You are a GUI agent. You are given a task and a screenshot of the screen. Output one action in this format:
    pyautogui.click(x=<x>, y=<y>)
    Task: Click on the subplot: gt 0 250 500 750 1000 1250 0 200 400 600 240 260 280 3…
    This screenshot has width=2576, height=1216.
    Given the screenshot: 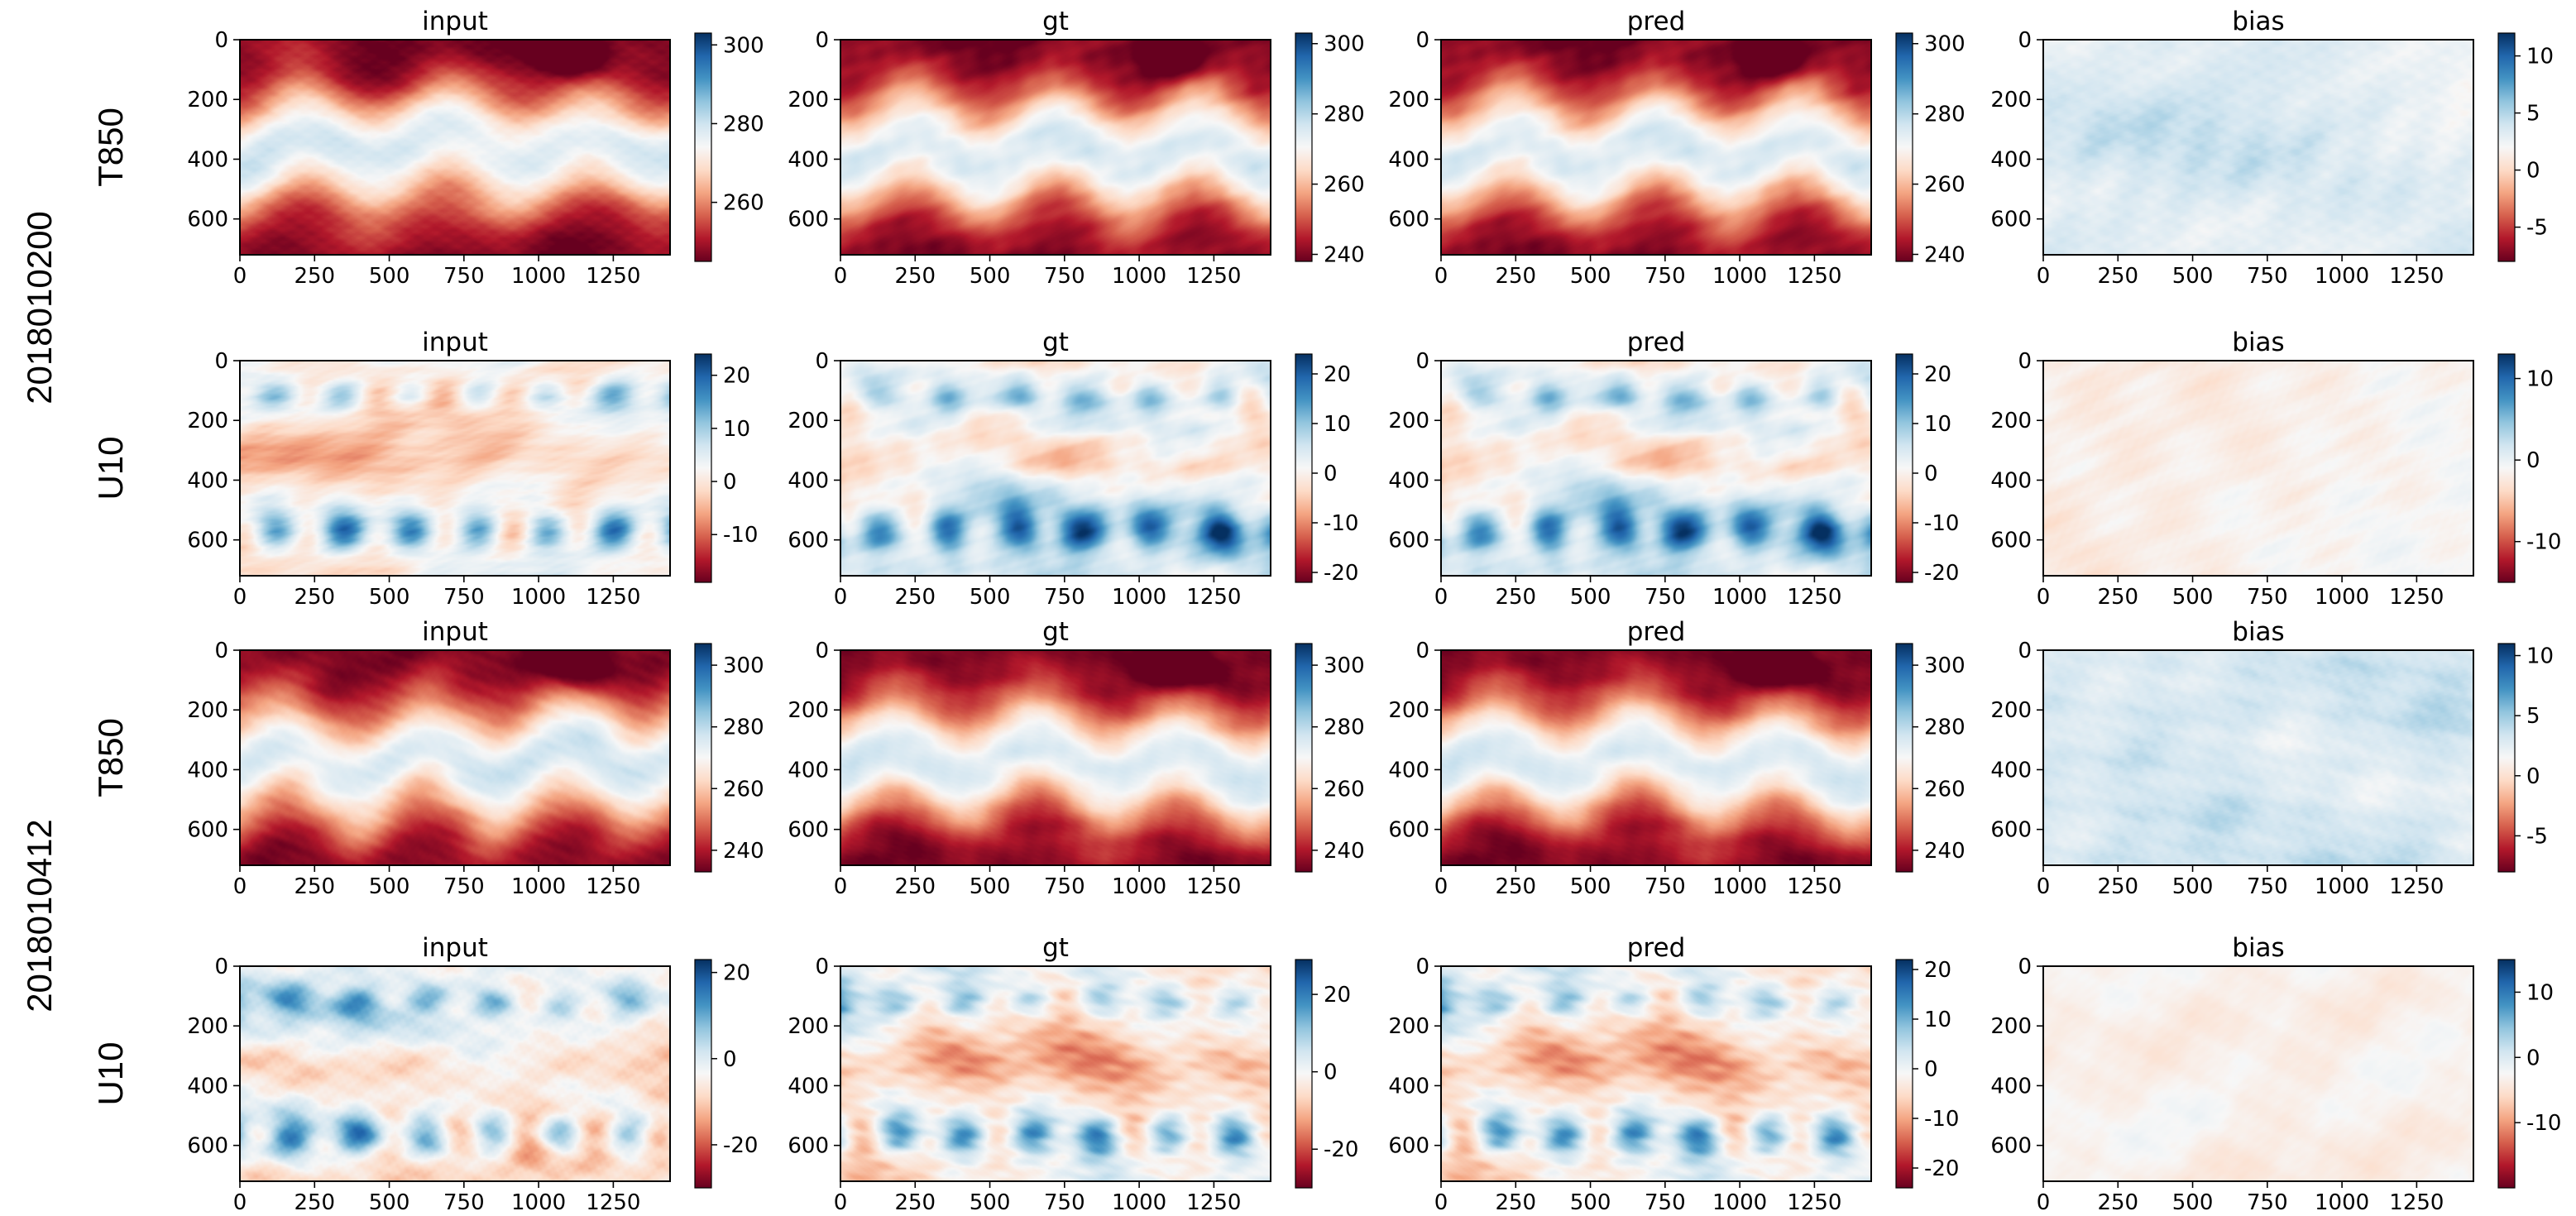 What is the action you would take?
    pyautogui.click(x=1076, y=148)
    